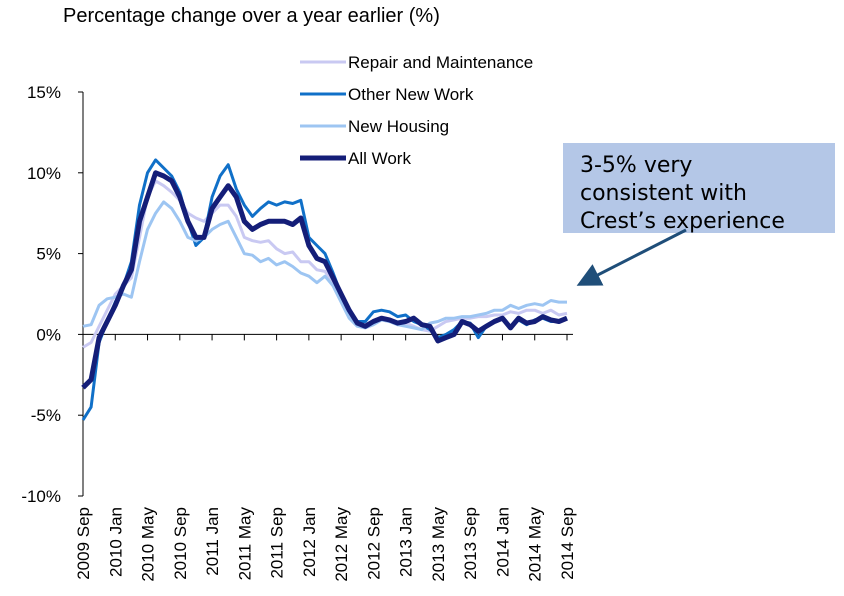 The height and width of the screenshot is (596, 844). What do you see at coordinates (83, 543) in the screenshot?
I see `x-tick-label: 2009 Sep` at bounding box center [83, 543].